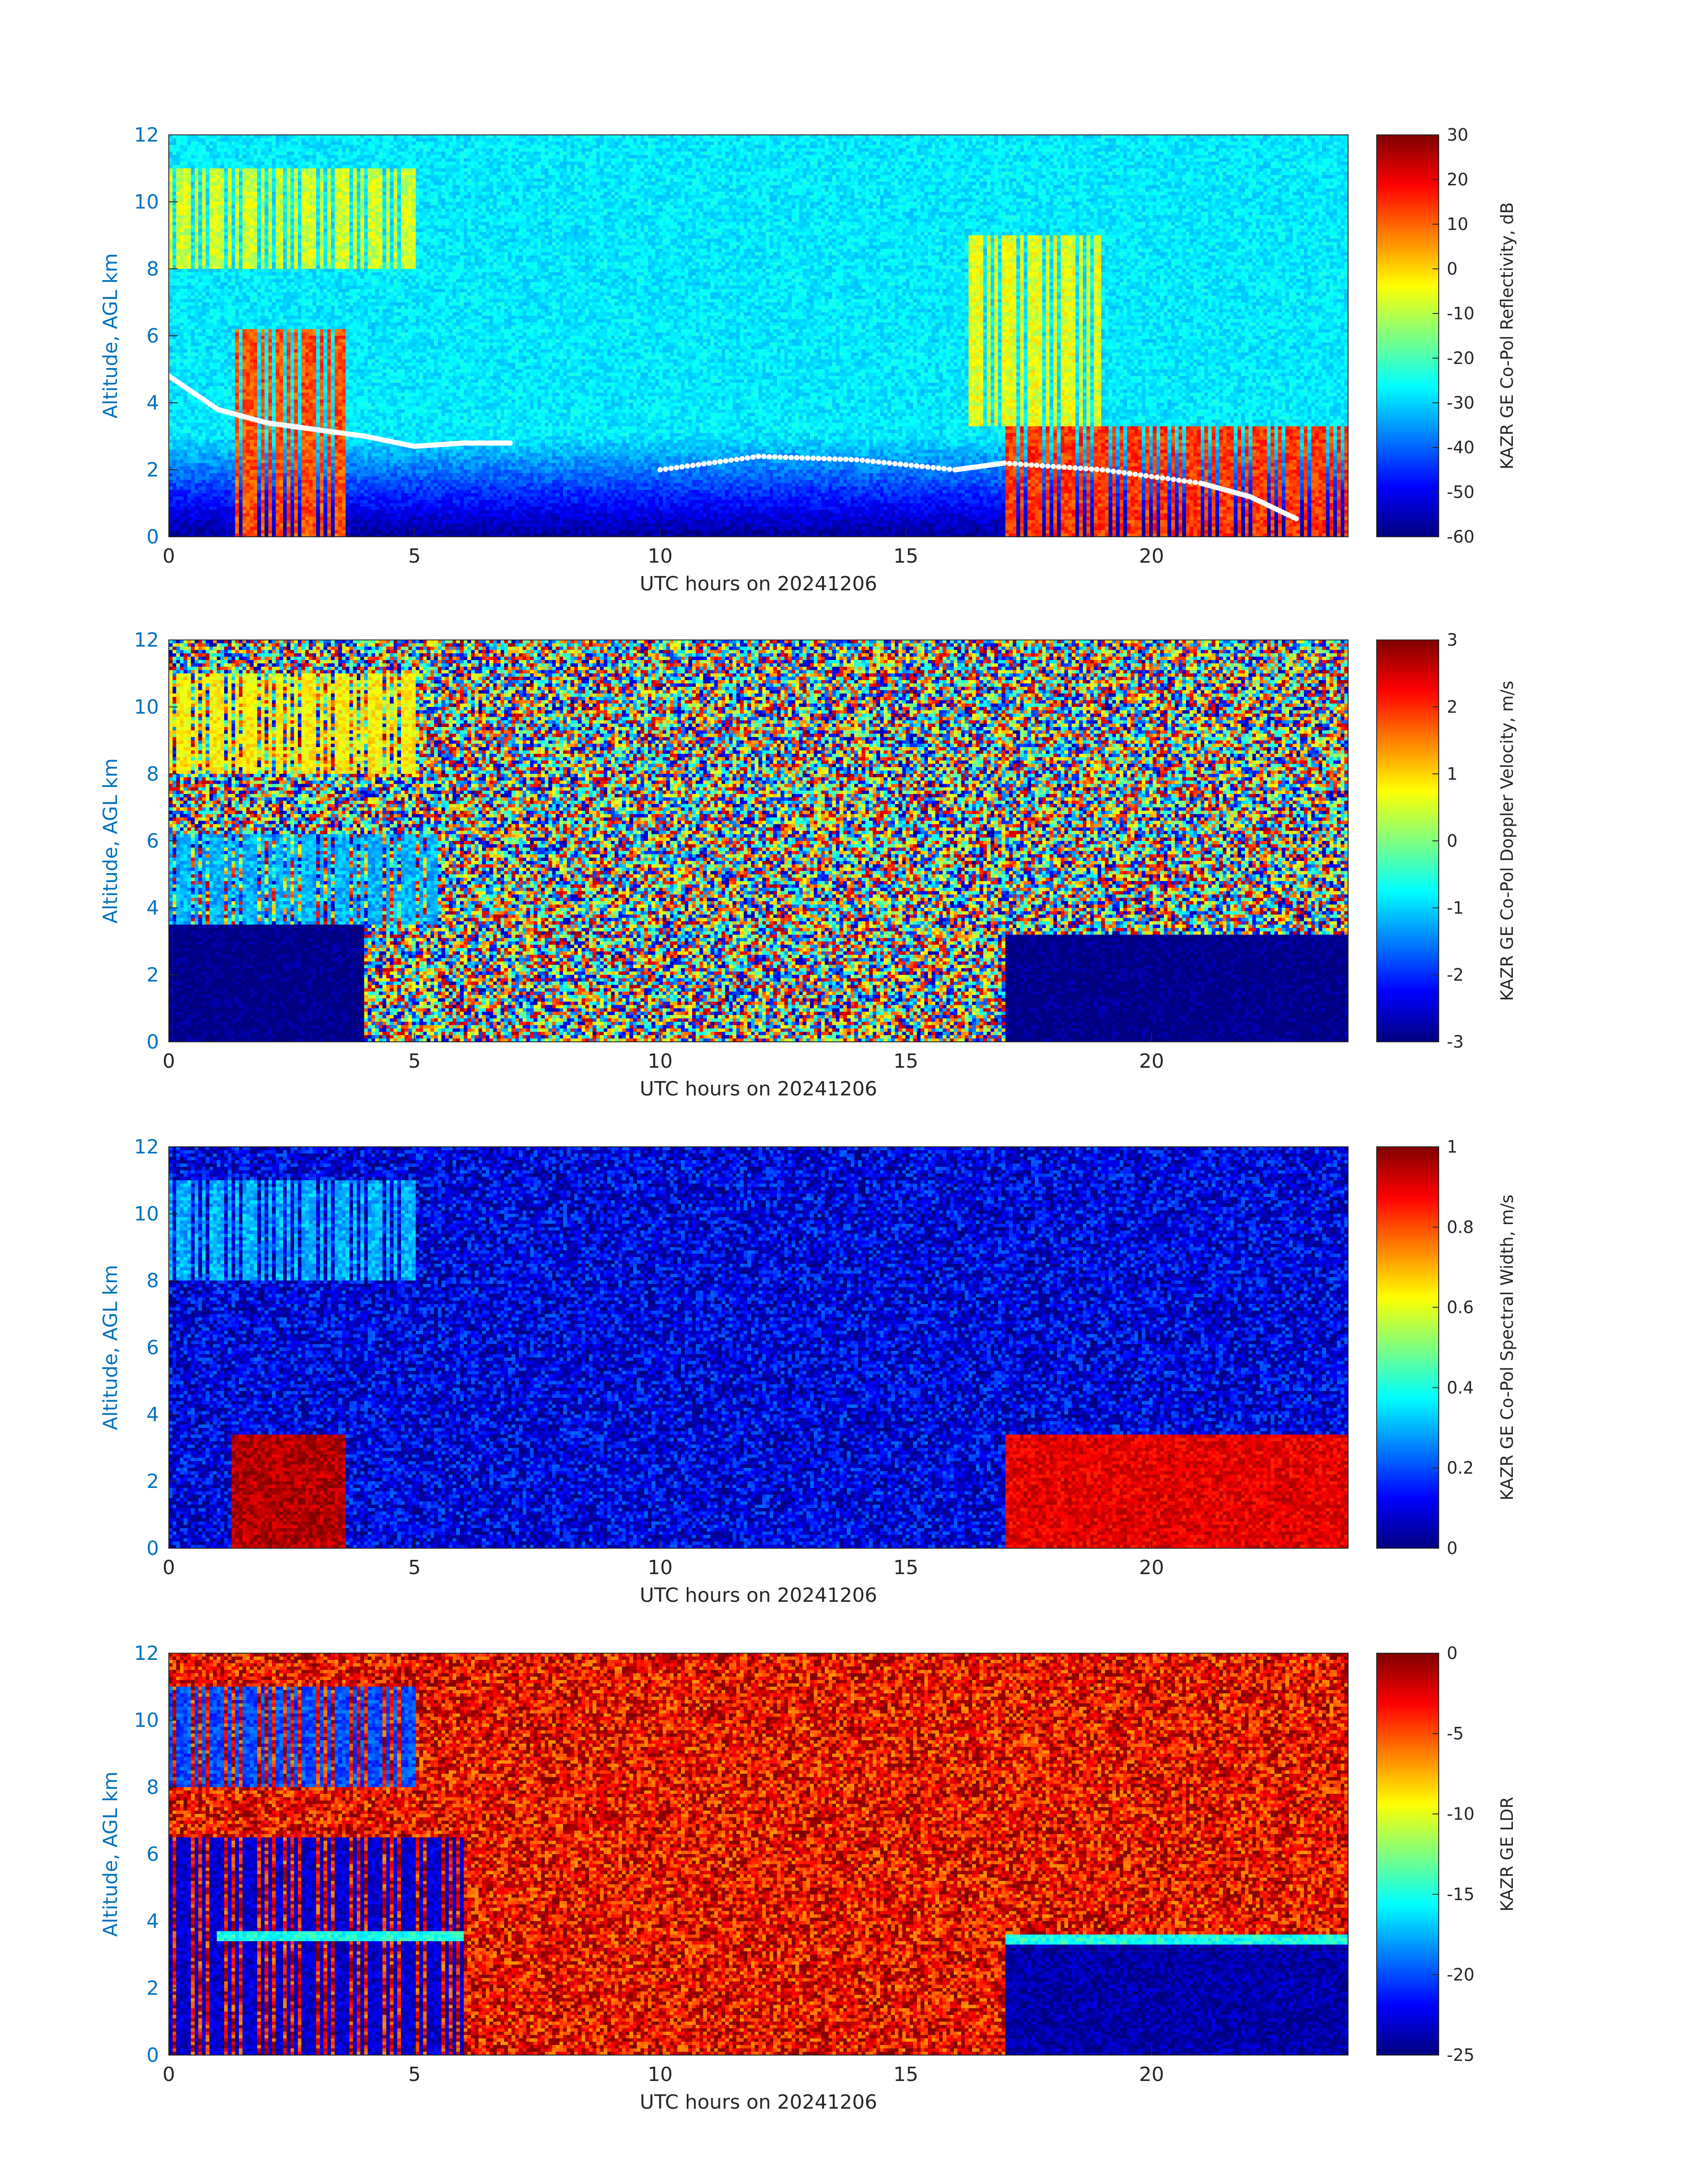 The height and width of the screenshot is (2177, 1708). What do you see at coordinates (1455, 908) in the screenshot?
I see `colorbar-tick-label: -1` at bounding box center [1455, 908].